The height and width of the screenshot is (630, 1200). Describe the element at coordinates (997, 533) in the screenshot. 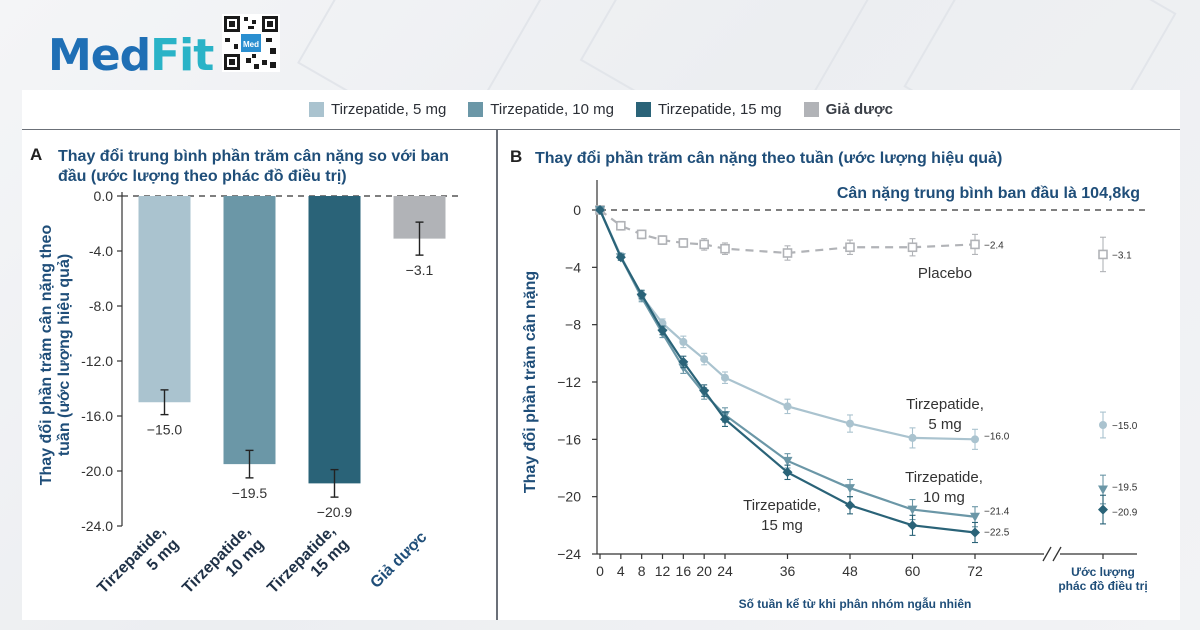

I see `series-end-label: −22.5` at that location.